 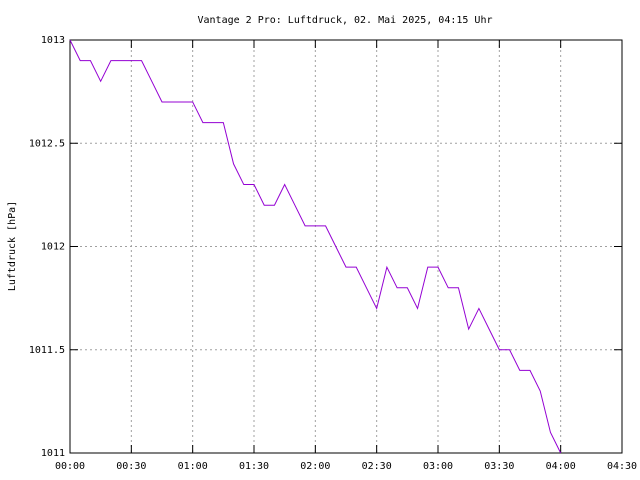 I want to click on x-tick-label: 01:30, so click(x=254, y=466).